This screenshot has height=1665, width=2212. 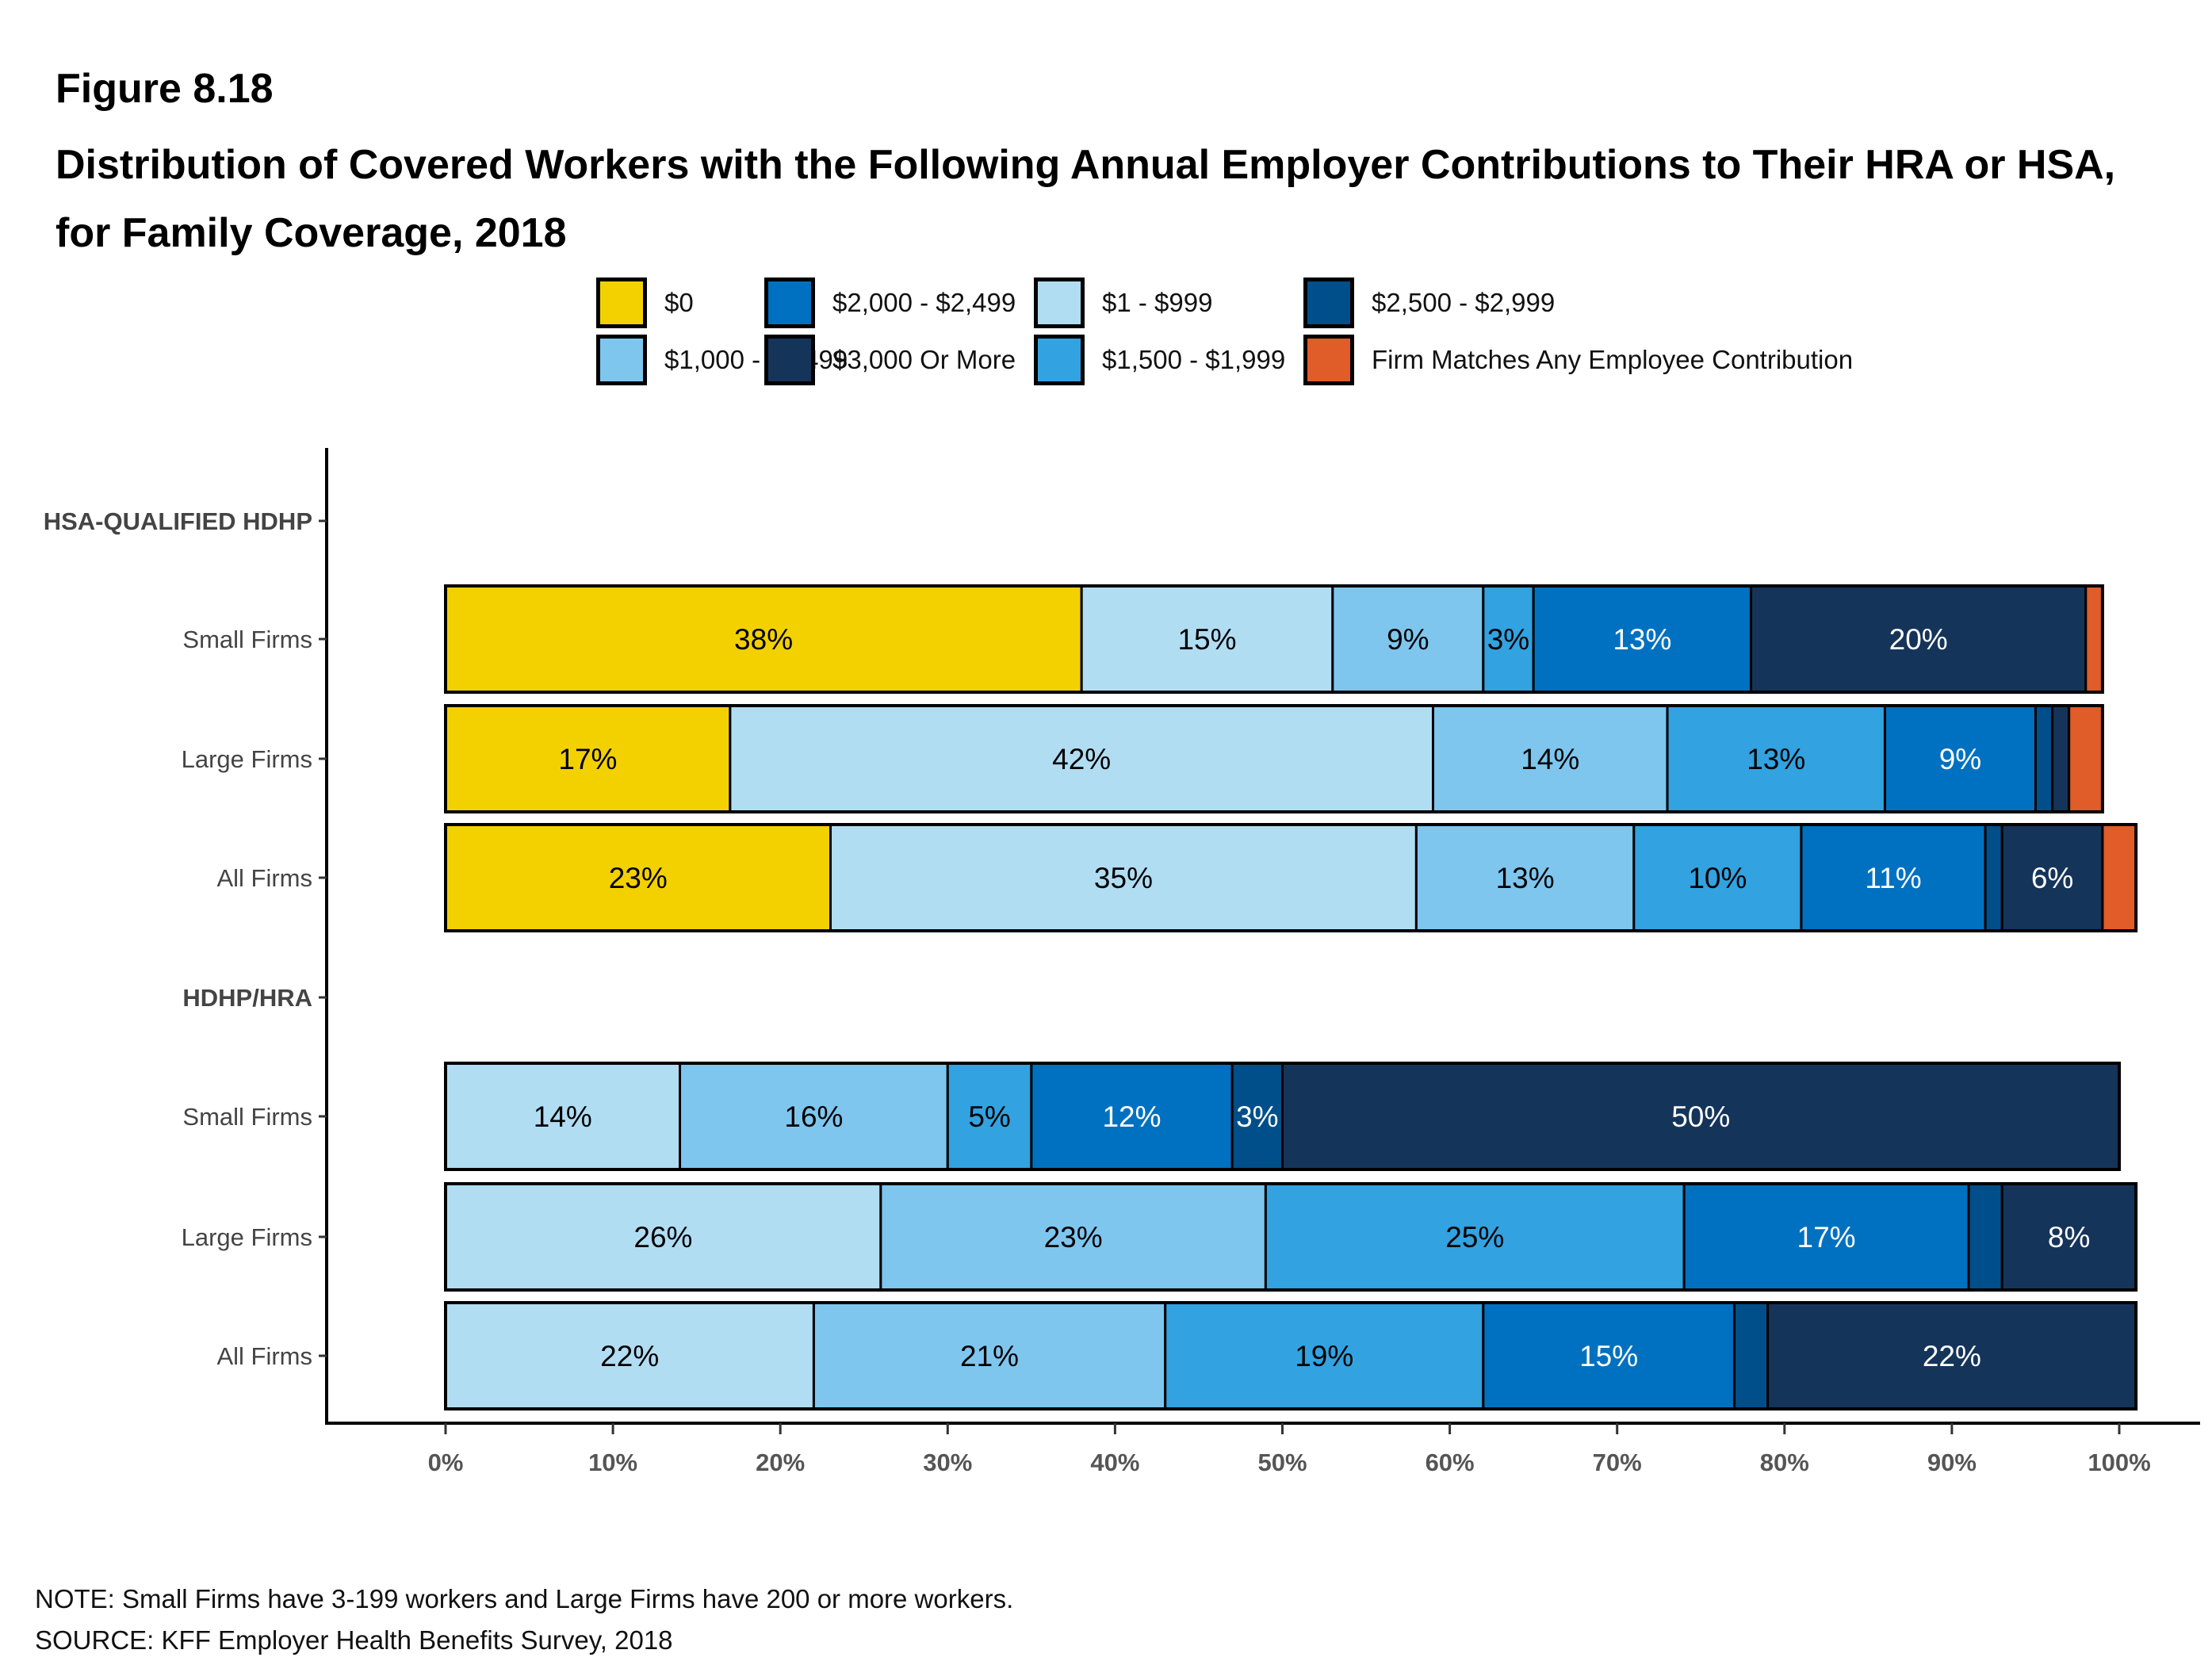 What do you see at coordinates (1194, 359) in the screenshot?
I see `legend-label: $1,500 - $1,999` at bounding box center [1194, 359].